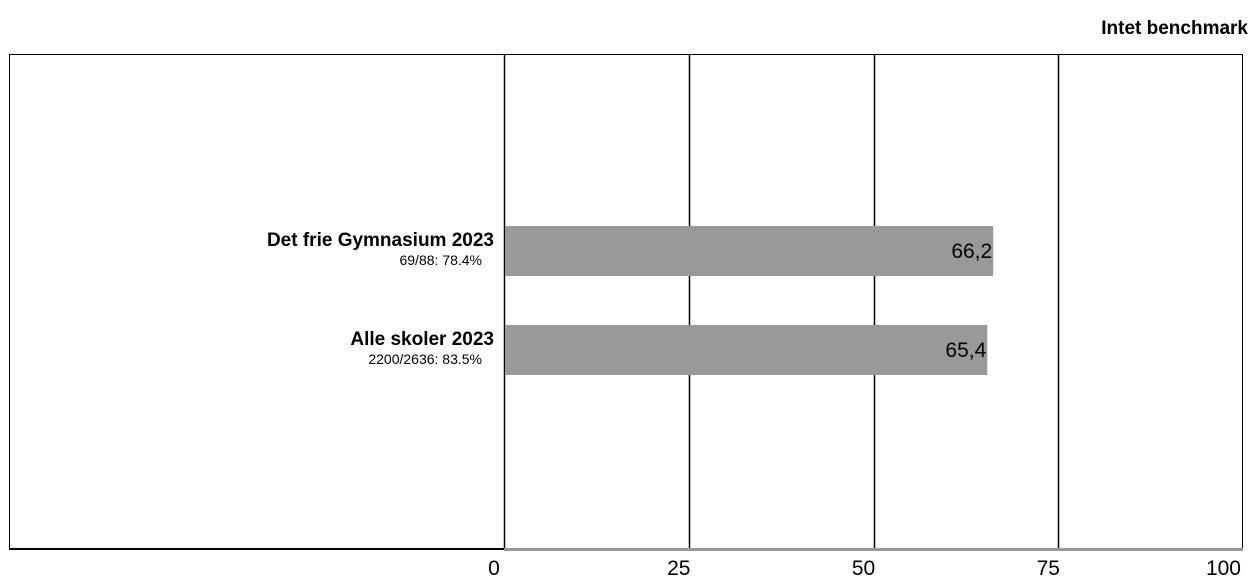  What do you see at coordinates (256, 549) in the screenshot?
I see `chart-baseline` at bounding box center [256, 549].